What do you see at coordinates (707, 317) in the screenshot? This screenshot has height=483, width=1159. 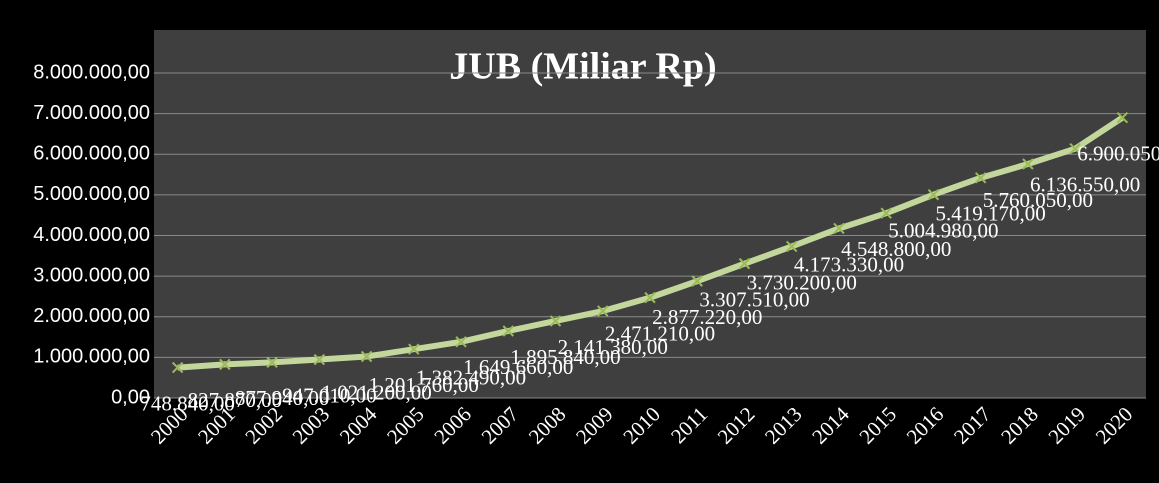 I see `data-label: 2.877.220,00` at bounding box center [707, 317].